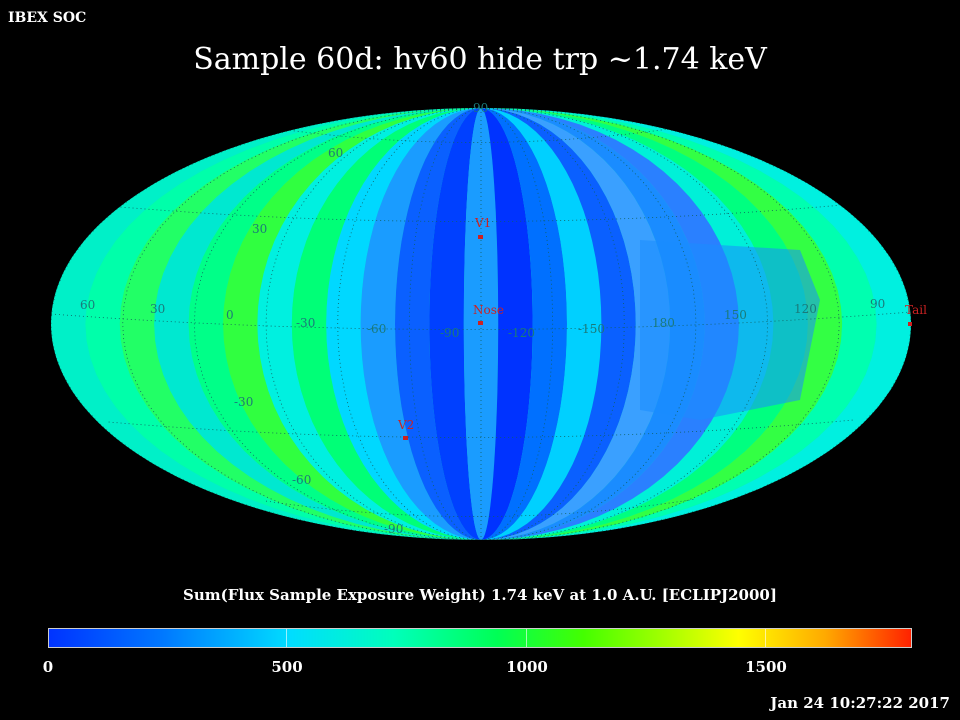  I want to click on v2-label: V2, so click(405, 425).